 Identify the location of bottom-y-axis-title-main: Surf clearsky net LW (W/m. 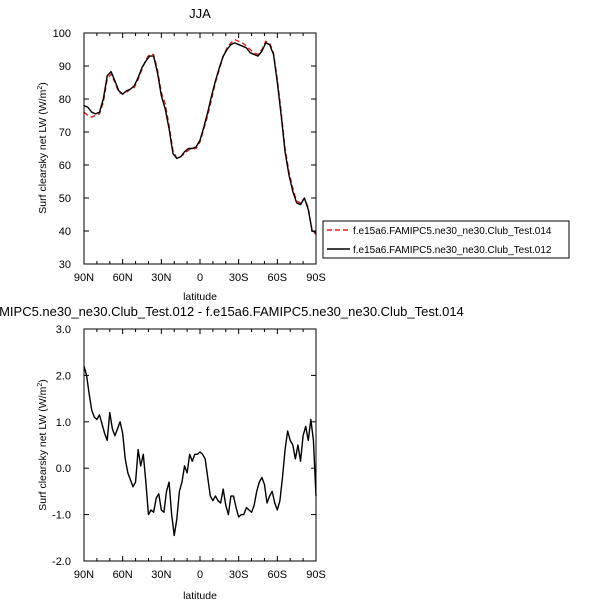
(43, 448).